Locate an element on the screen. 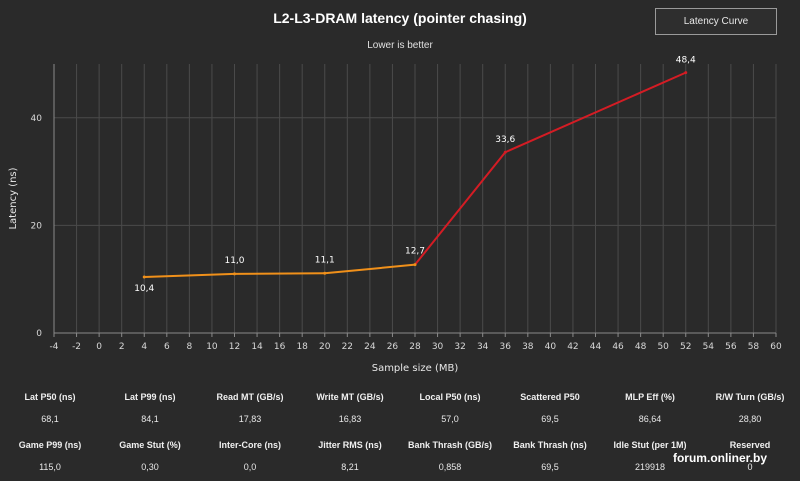 The height and width of the screenshot is (481, 800). stat-cell: Inter-Core (ns) 0,0 is located at coordinates (250, 455).